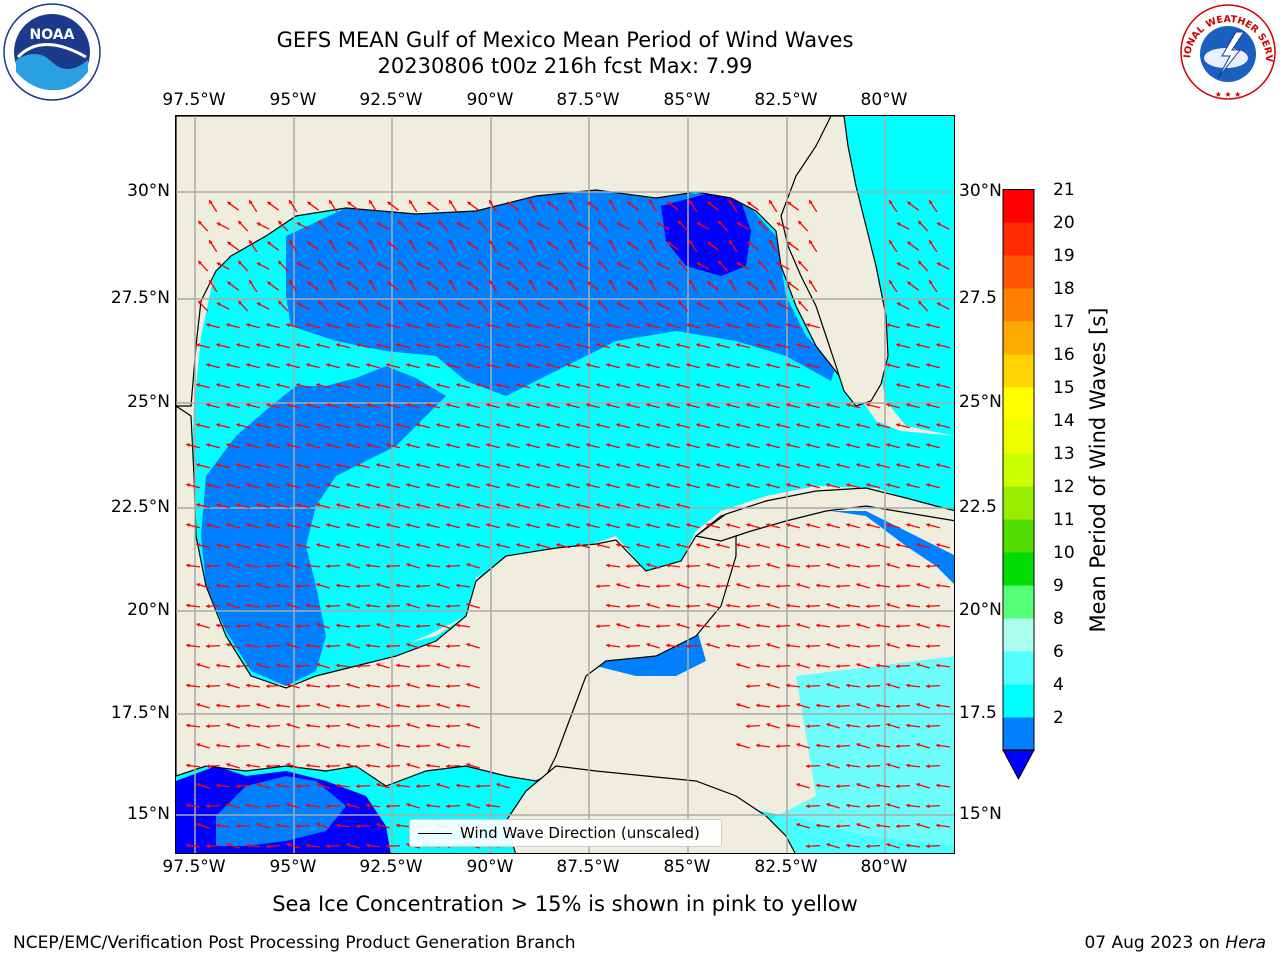 The image size is (1280, 960). What do you see at coordinates (565, 66) in the screenshot?
I see `map-title-line2: 20230806 t00z 216h fcst Max: 7.99` at bounding box center [565, 66].